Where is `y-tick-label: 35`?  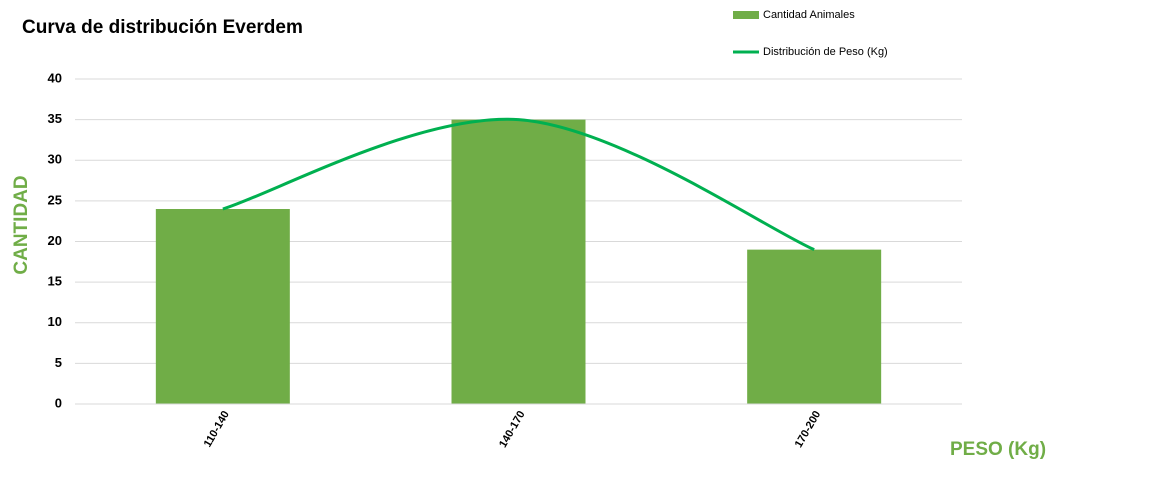
y-tick-label: 35 is located at coordinates (55, 118).